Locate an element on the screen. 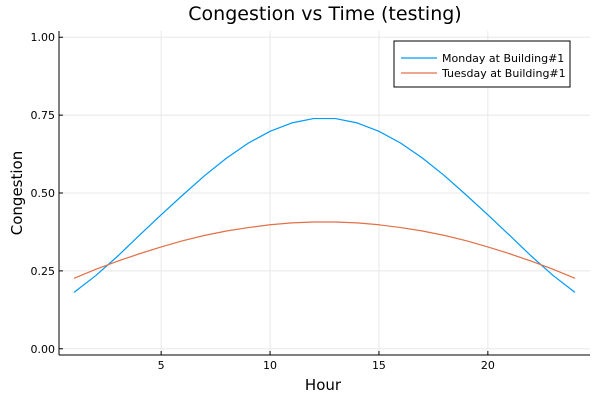 The height and width of the screenshot is (400, 600). y-tick-label: 0.00 is located at coordinates (43, 349).